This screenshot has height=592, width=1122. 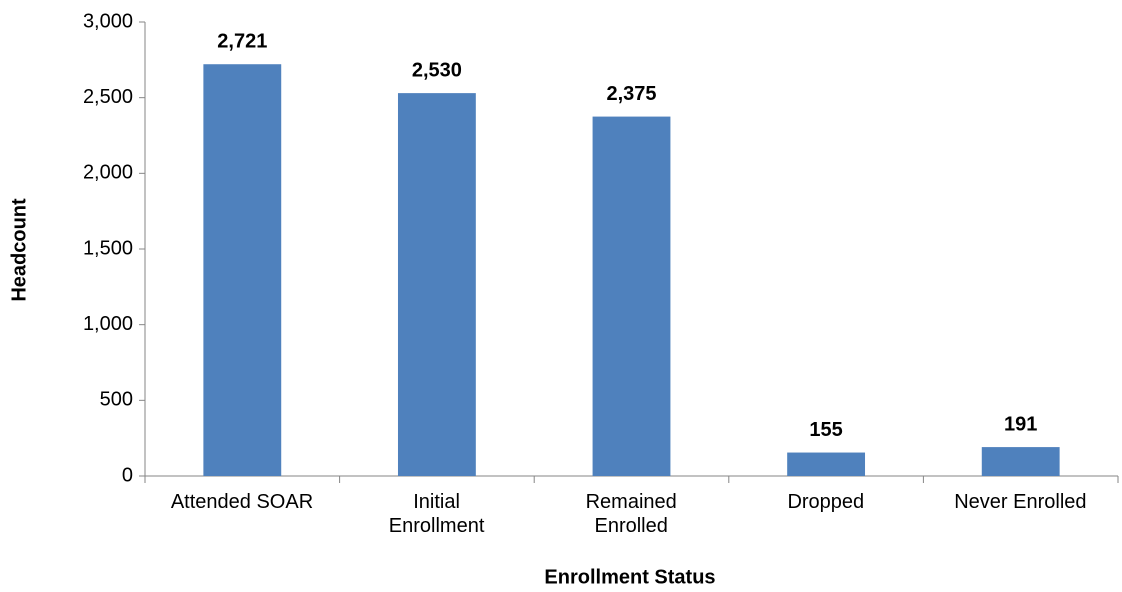 What do you see at coordinates (19, 250) in the screenshot?
I see `y-axis-title: Headcount` at bounding box center [19, 250].